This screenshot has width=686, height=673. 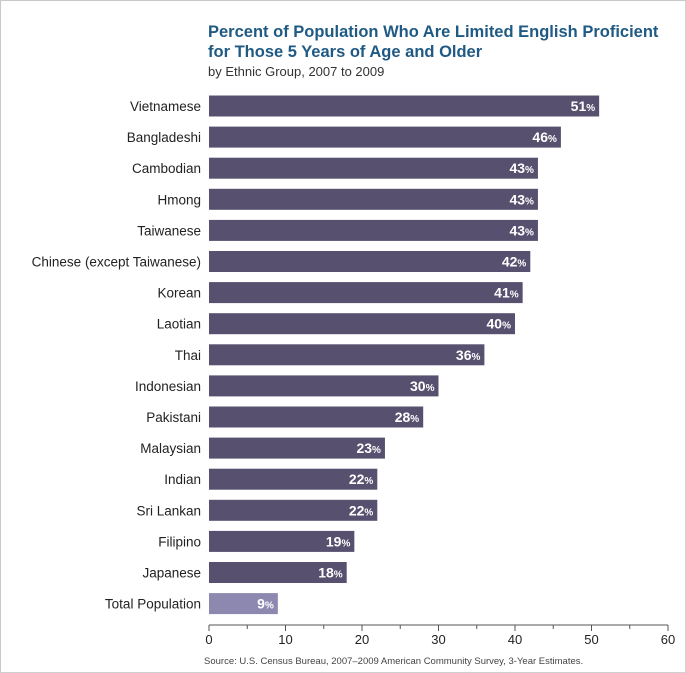 I want to click on value-label: 30%, so click(x=422, y=386).